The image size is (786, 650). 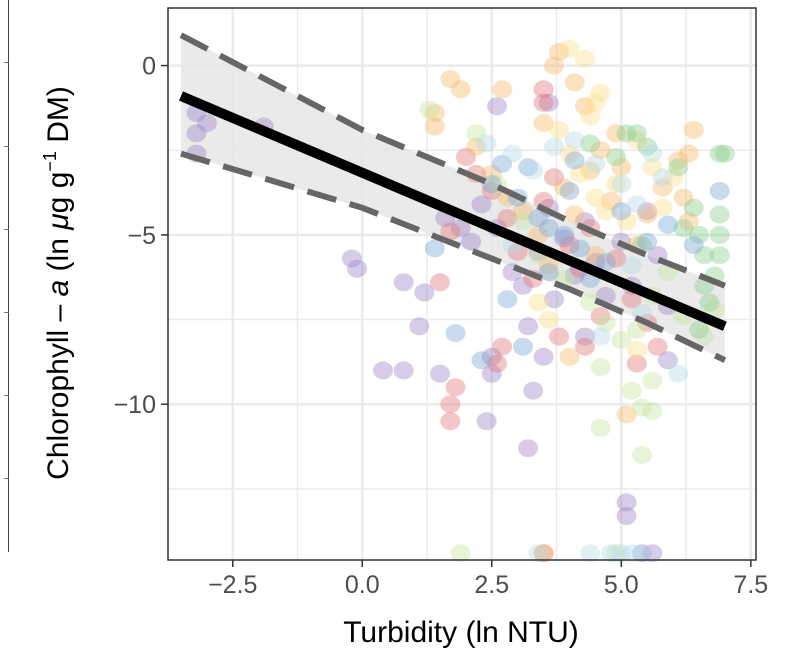 What do you see at coordinates (58, 288) in the screenshot?
I see `y-axis-title-part: a` at bounding box center [58, 288].